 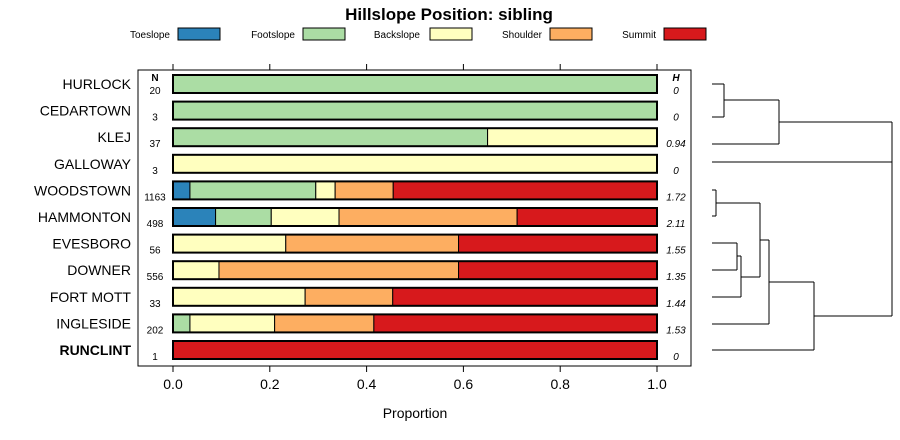 I want to click on series-label: RUNCLINT, so click(x=95, y=350).